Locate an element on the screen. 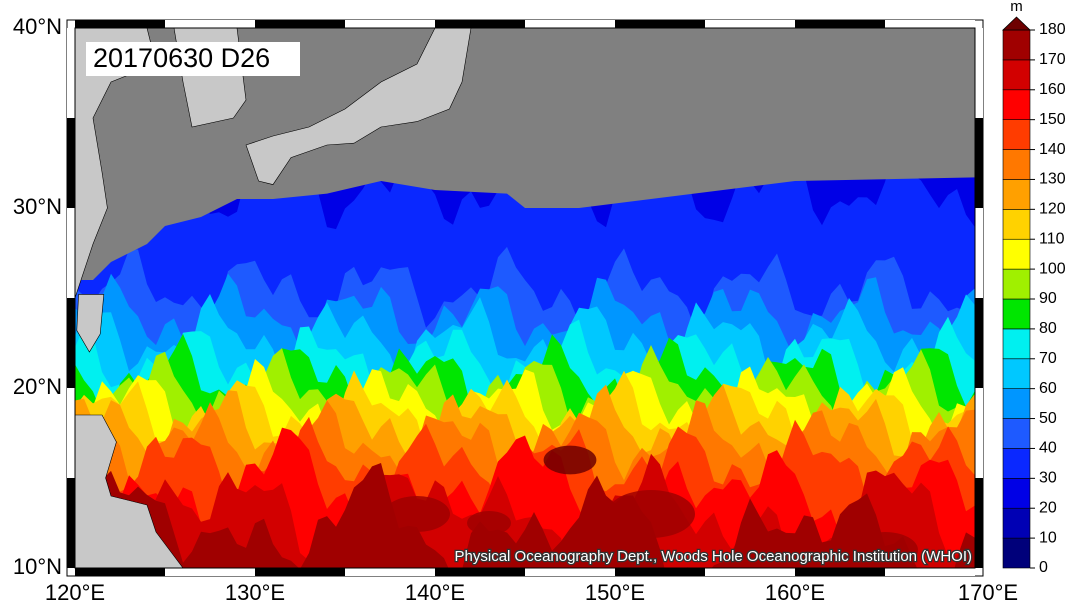 Image resolution: width=1072 pixels, height=611 pixels. lon-label: 170°E is located at coordinates (988, 592).